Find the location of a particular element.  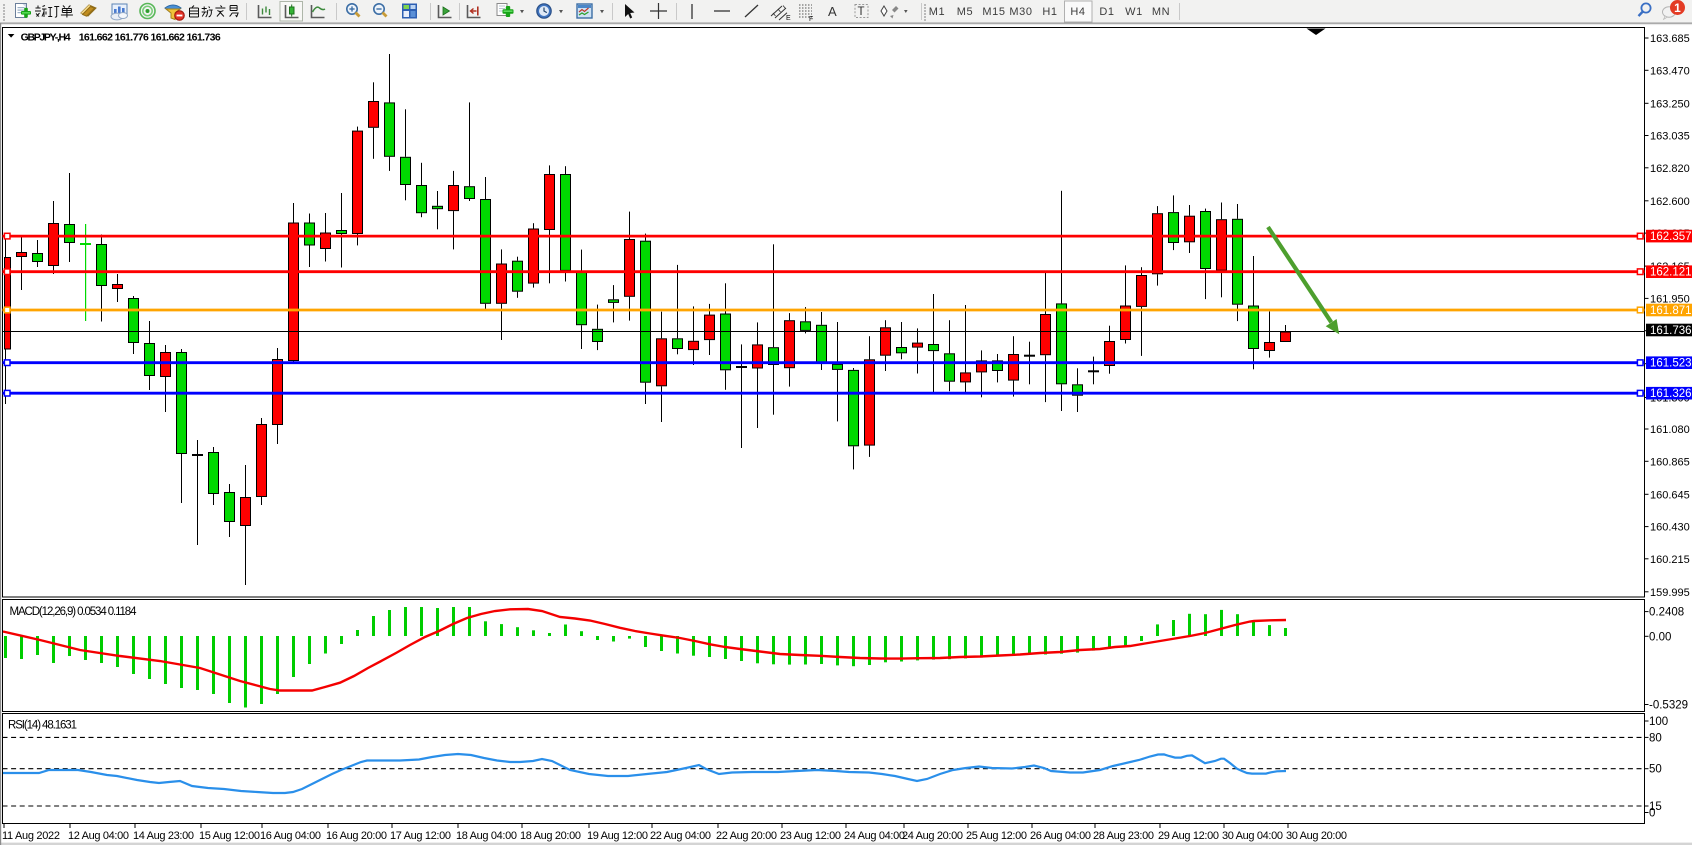

svg-text: RSI(14) 48.1631 is located at coordinates (42, 726).